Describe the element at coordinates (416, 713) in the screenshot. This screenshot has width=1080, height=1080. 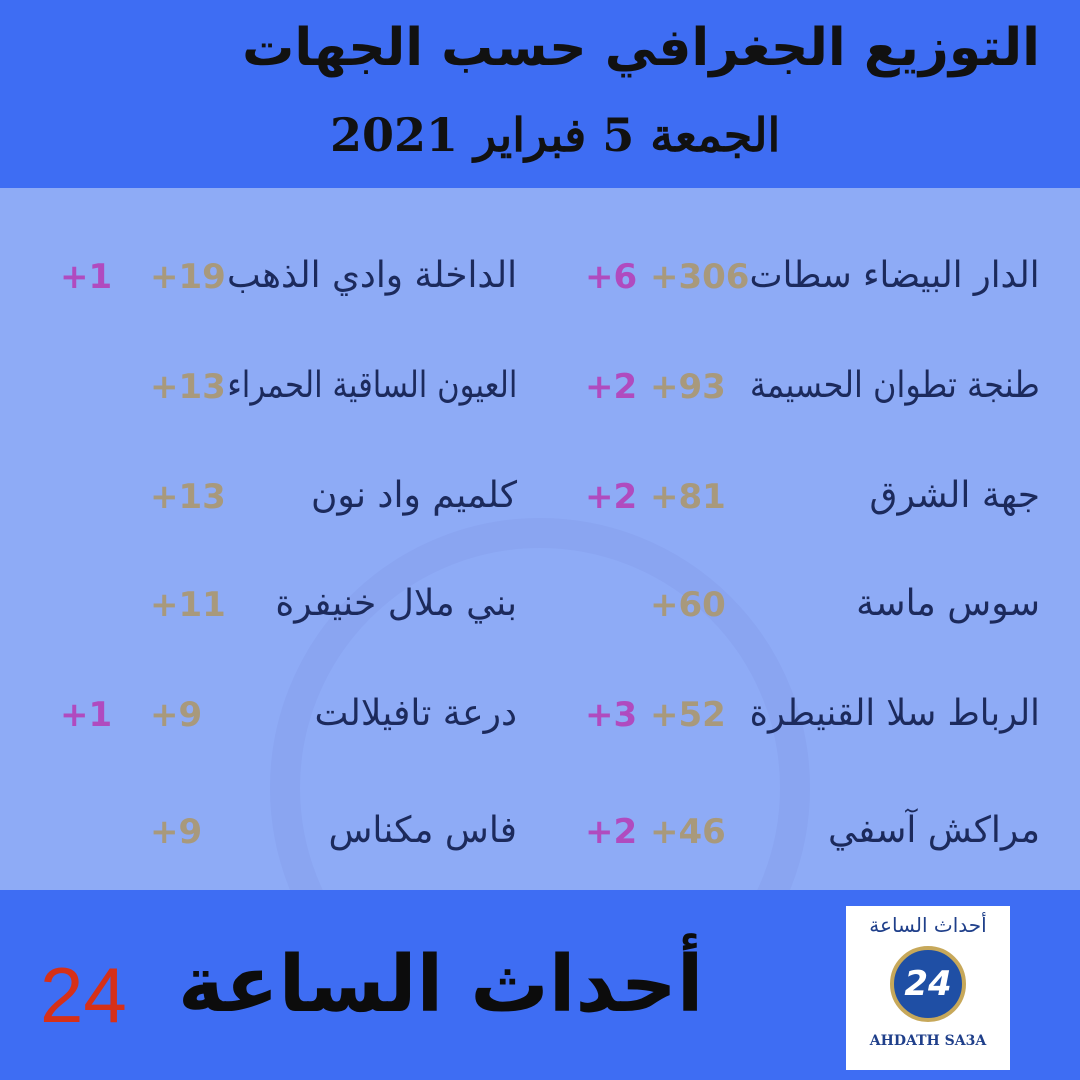
I see `region-name: درعة تافيلالت` at that location.